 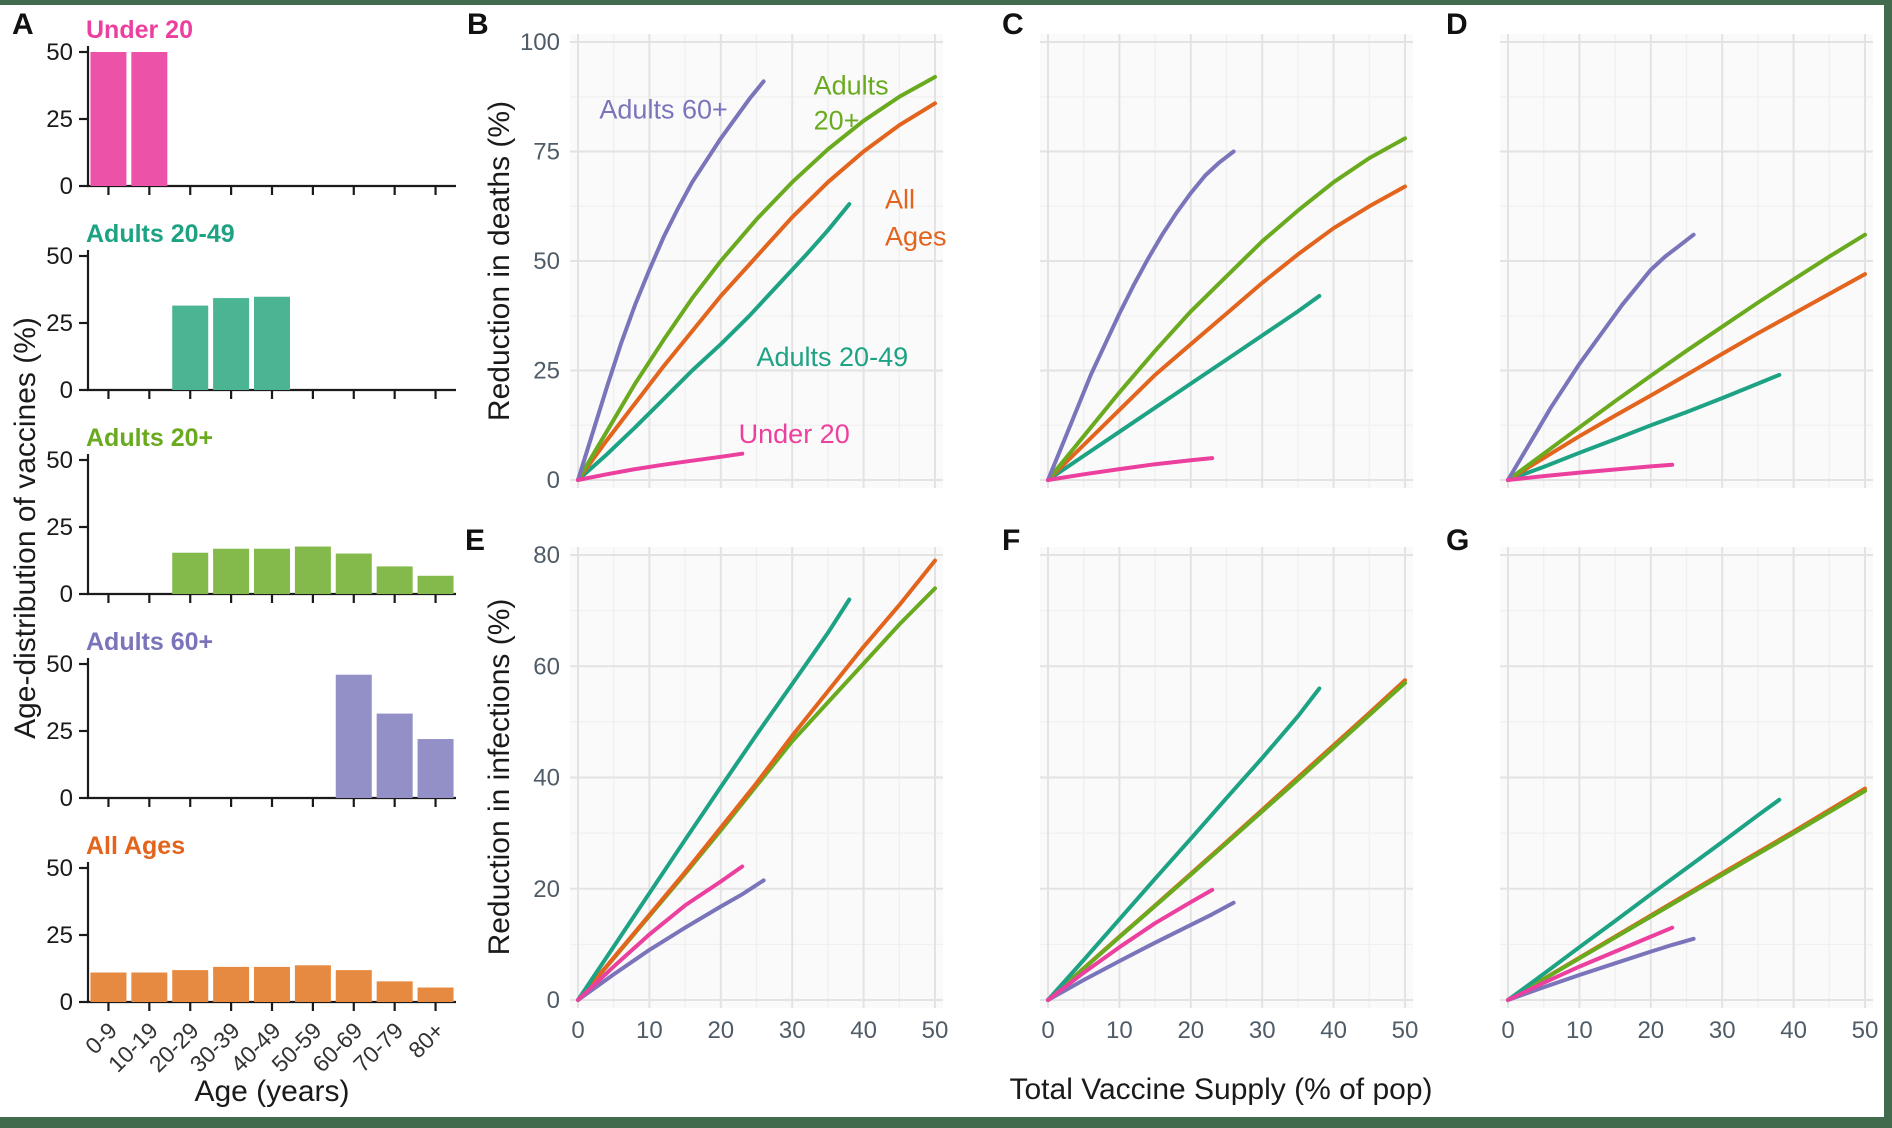 I want to click on x-tick-label-F: 10, so click(x=1119, y=1030).